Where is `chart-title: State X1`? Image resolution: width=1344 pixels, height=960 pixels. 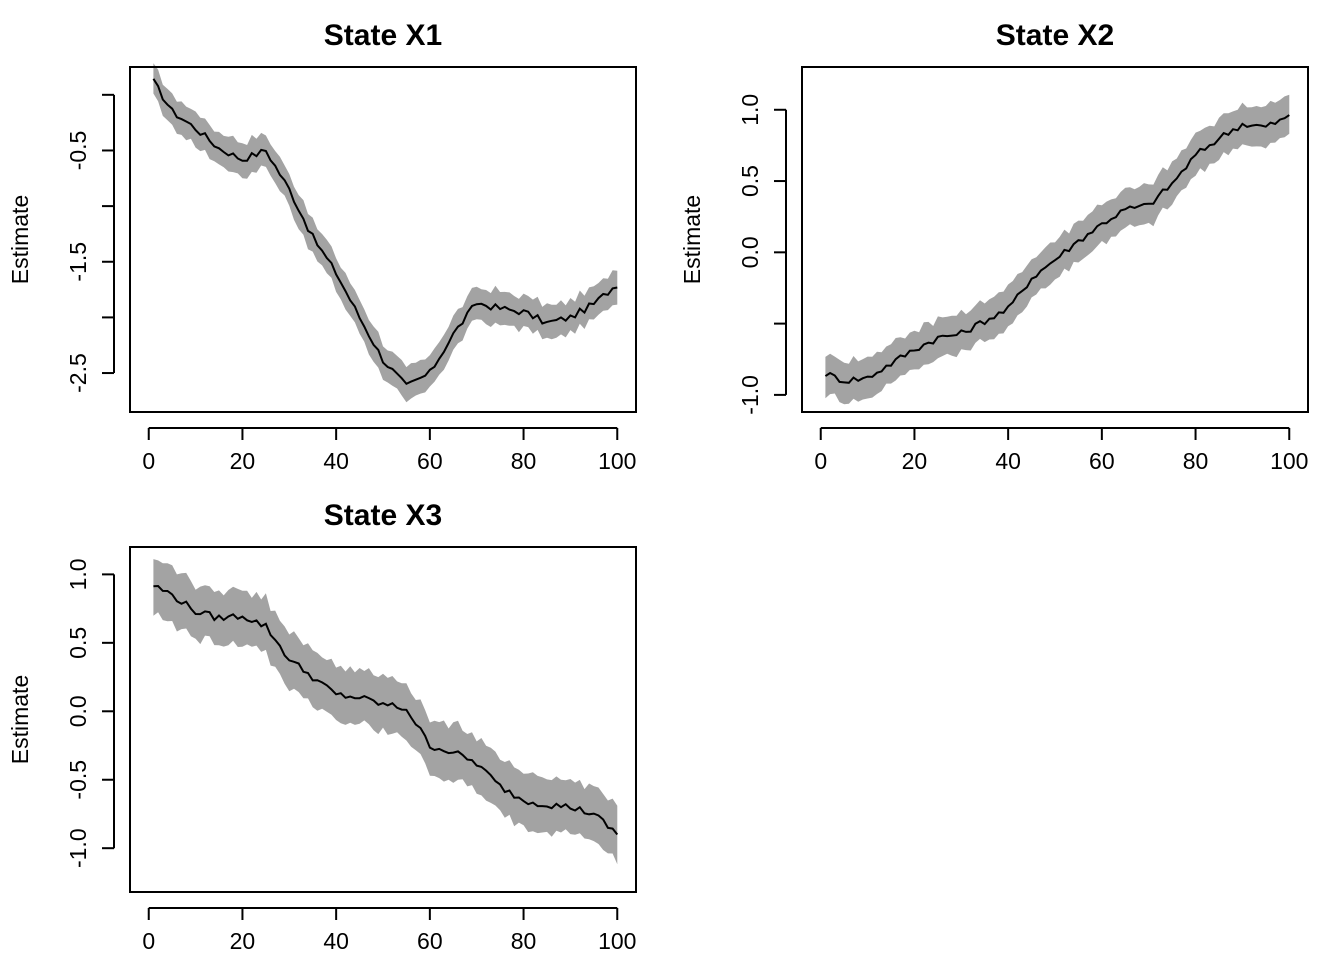 chart-title: State X1 is located at coordinates (383, 35).